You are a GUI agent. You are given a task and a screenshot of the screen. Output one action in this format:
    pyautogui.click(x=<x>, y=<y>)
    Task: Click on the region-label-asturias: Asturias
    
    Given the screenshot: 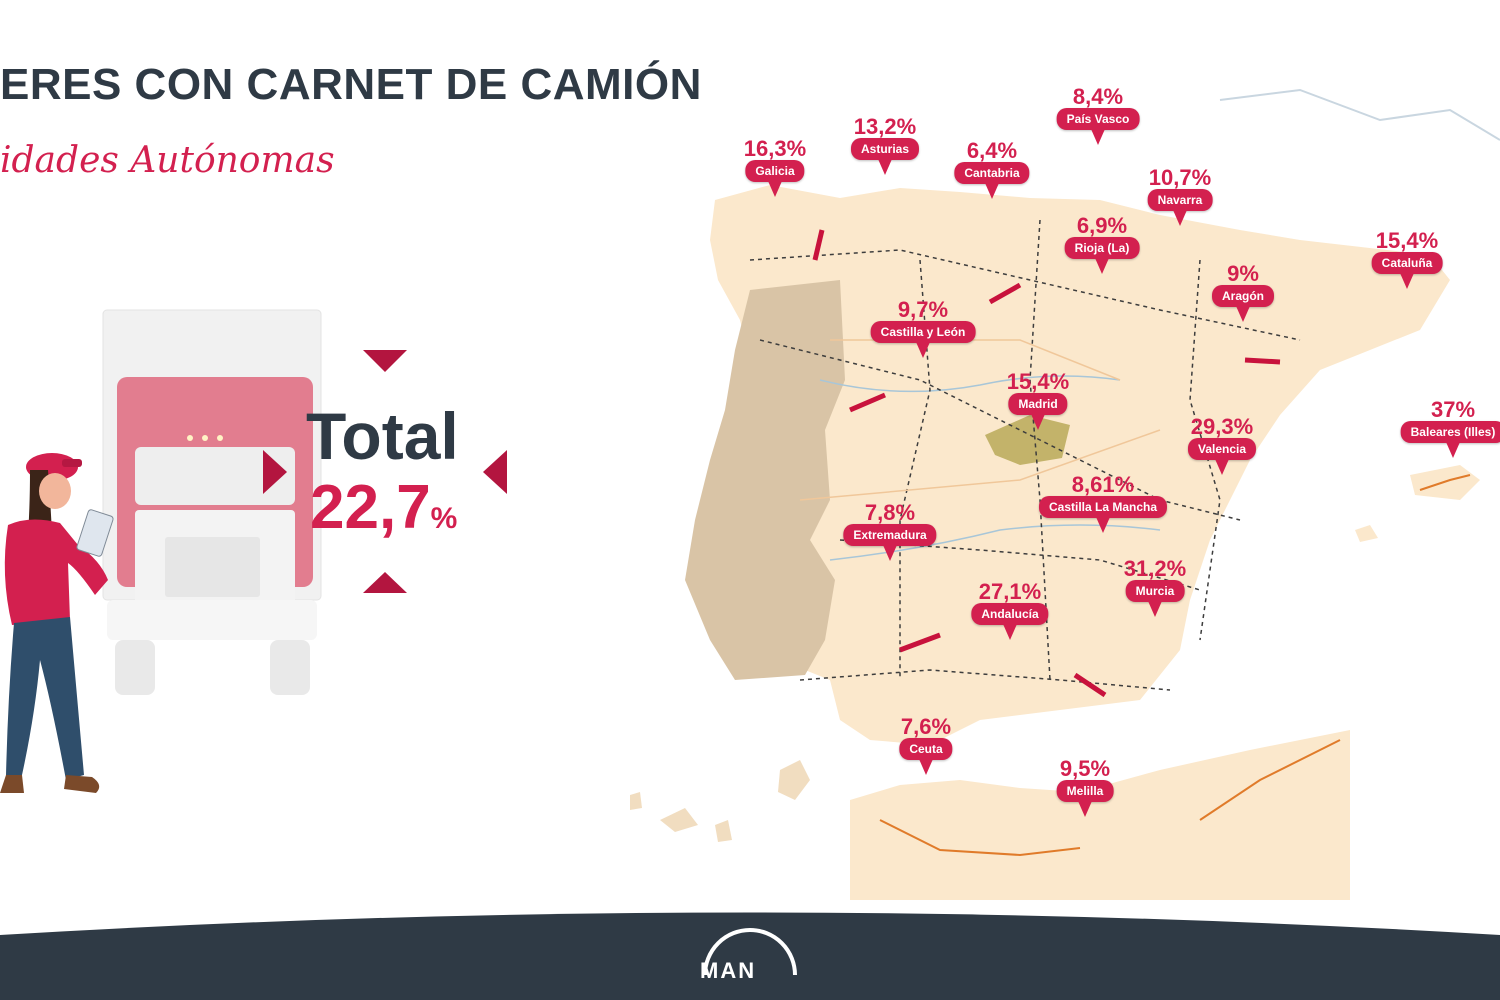 What is the action you would take?
    pyautogui.click(x=885, y=149)
    